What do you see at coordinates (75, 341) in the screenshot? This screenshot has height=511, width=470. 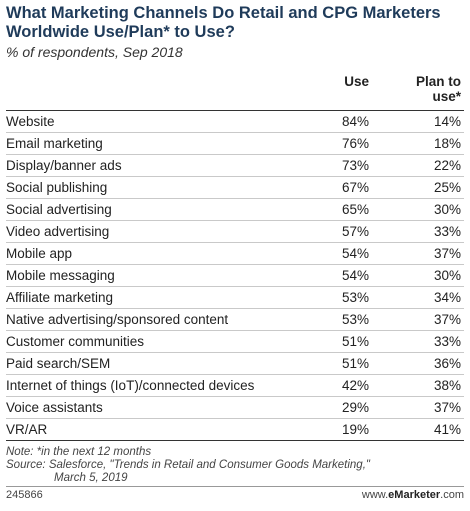 I see `row-label: Customer communities` at bounding box center [75, 341].